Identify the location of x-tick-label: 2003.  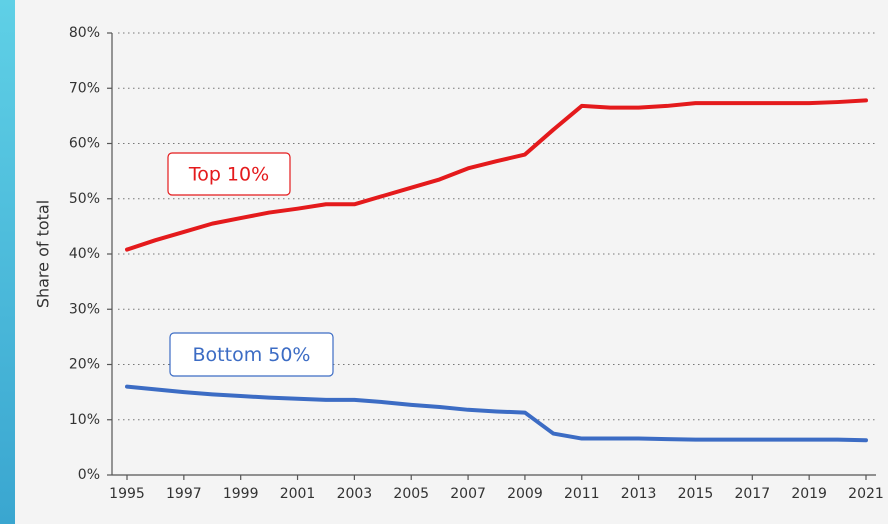
(355, 494).